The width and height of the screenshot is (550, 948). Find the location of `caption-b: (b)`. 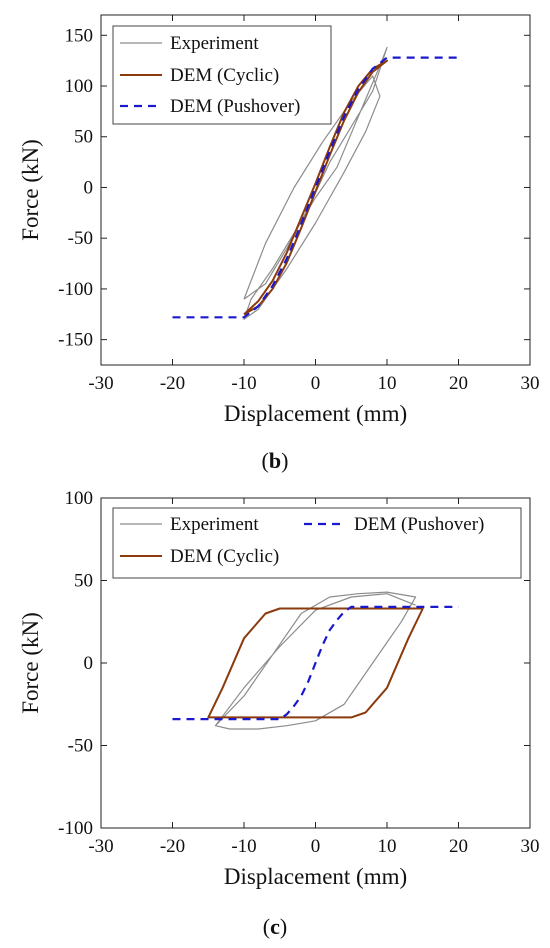

caption-b: (b) is located at coordinates (275, 460).